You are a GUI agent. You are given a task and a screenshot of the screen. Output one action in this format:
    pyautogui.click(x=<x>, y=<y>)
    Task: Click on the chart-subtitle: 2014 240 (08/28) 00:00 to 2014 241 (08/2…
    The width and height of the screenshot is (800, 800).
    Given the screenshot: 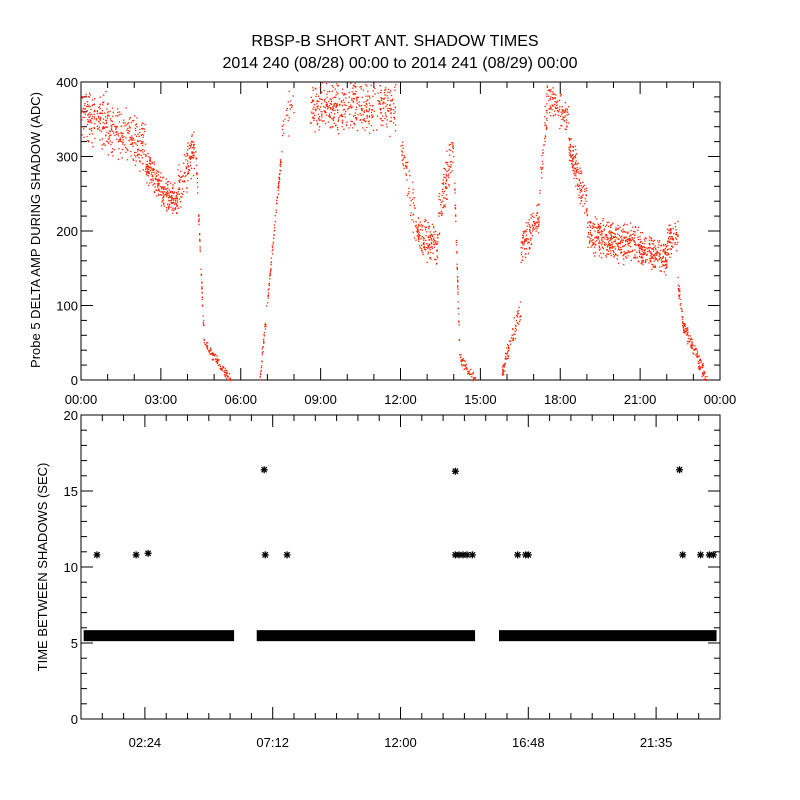 What is the action you would take?
    pyautogui.click(x=400, y=63)
    